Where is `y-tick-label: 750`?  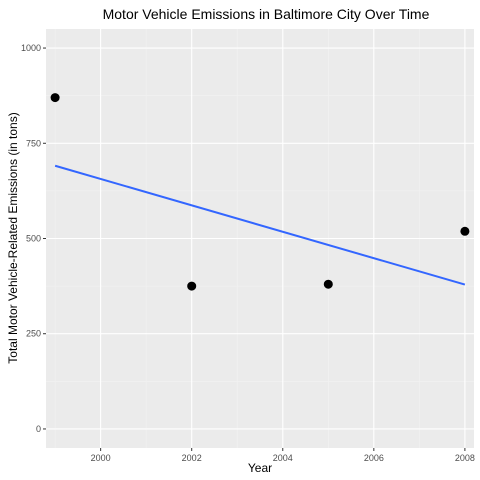 y-tick-label: 750 is located at coordinates (33, 143).